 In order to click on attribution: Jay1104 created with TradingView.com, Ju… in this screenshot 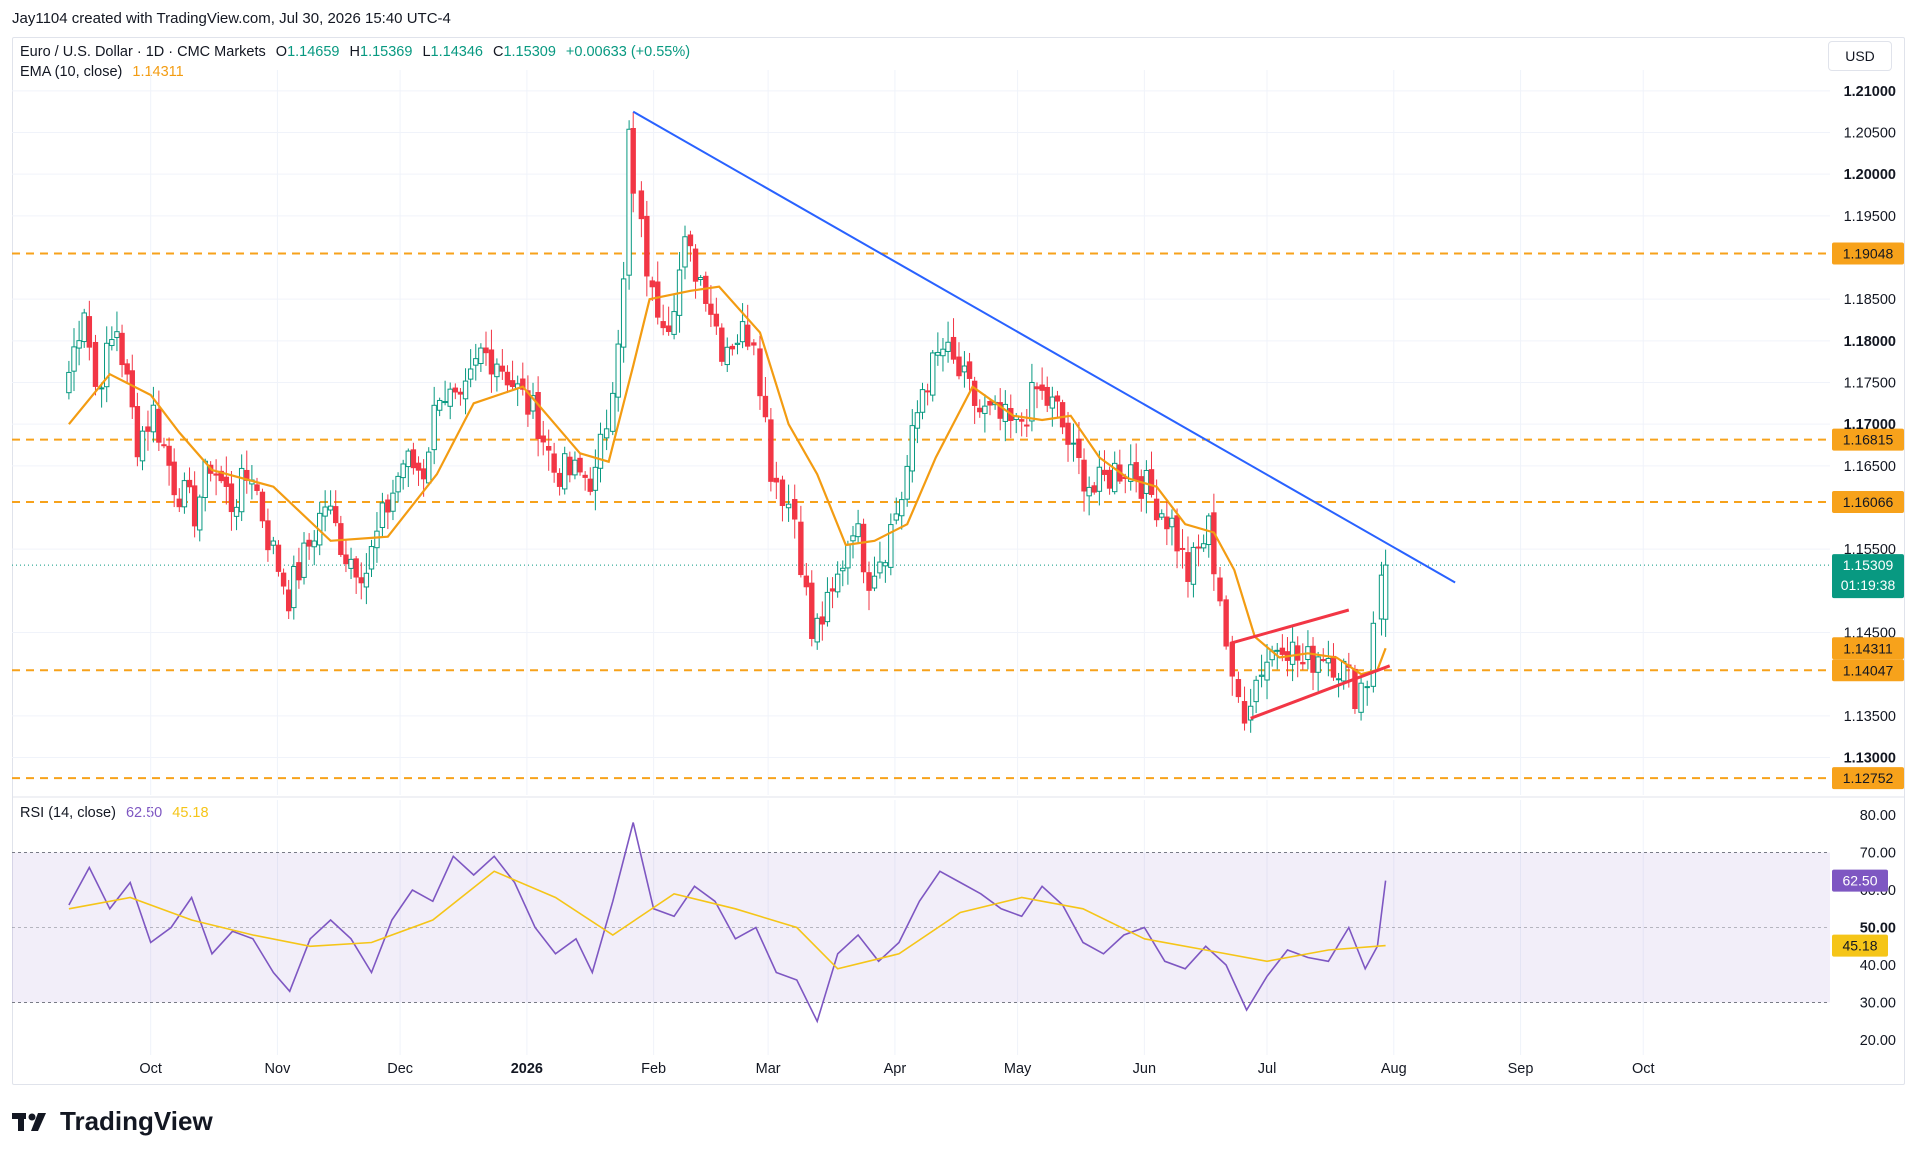, I will do `click(231, 18)`.